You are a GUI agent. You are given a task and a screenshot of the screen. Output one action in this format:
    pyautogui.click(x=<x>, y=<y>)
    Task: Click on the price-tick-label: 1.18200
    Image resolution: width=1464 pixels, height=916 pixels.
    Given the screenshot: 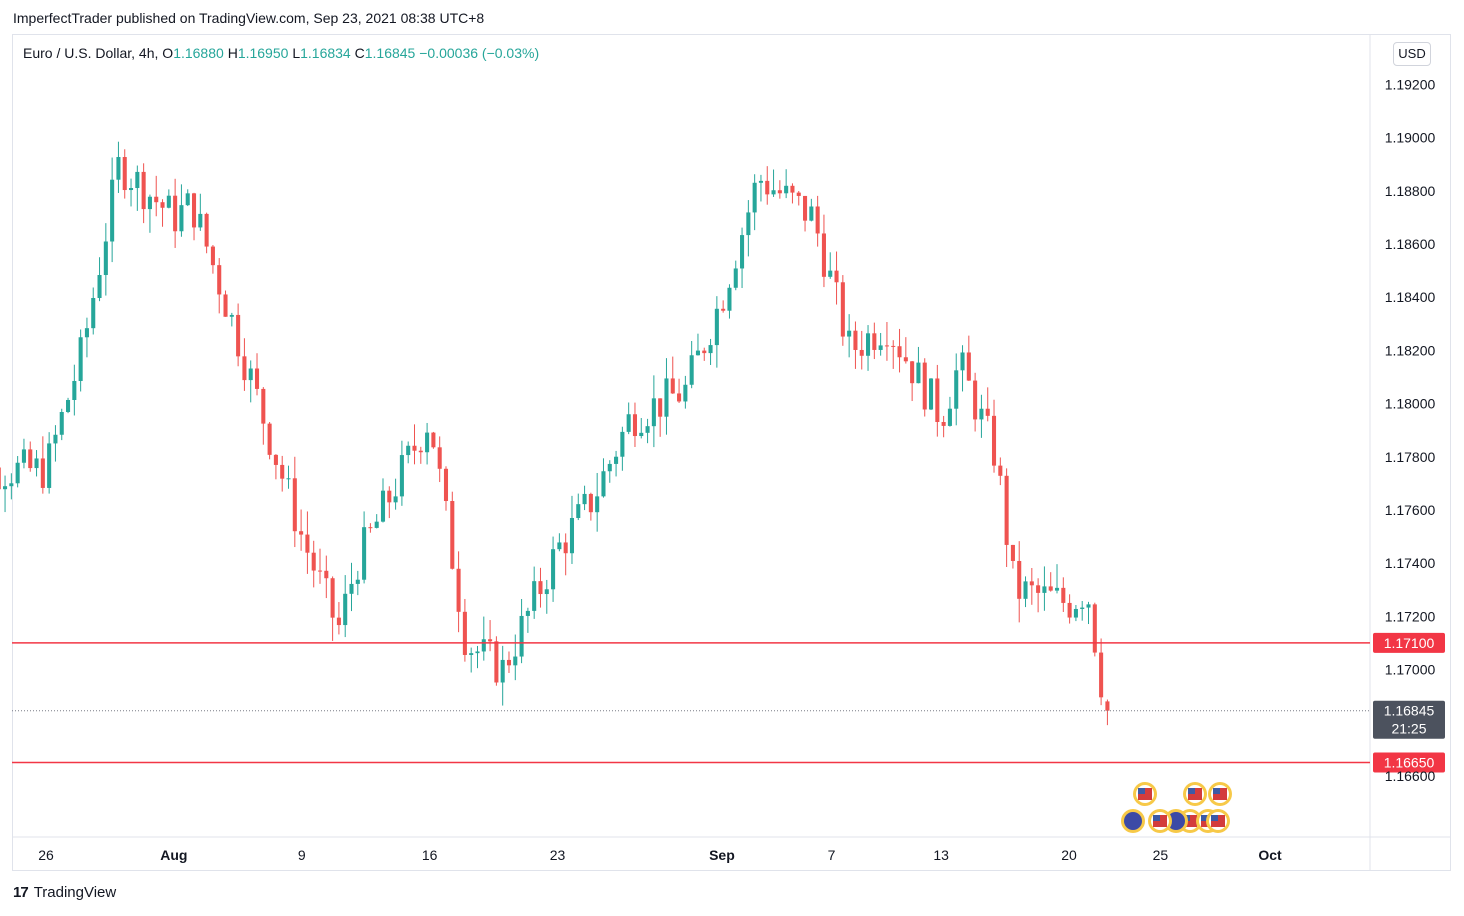 What is the action you would take?
    pyautogui.click(x=1410, y=350)
    